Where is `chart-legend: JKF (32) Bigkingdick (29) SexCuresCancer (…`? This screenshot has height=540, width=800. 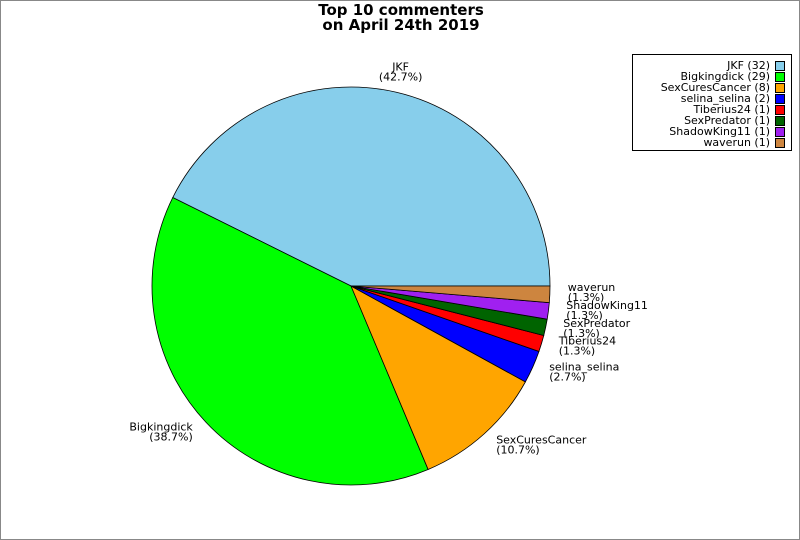 chart-legend: JKF (32) Bigkingdick (29) SexCuresCancer (… is located at coordinates (712, 102).